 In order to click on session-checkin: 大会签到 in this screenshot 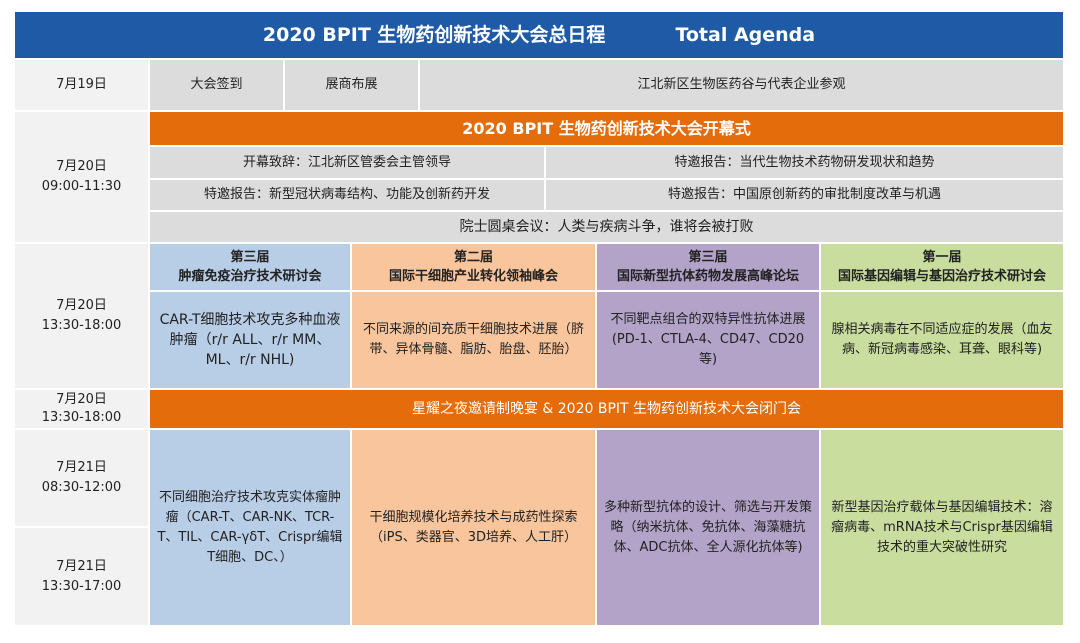, I will do `click(216, 85)`.